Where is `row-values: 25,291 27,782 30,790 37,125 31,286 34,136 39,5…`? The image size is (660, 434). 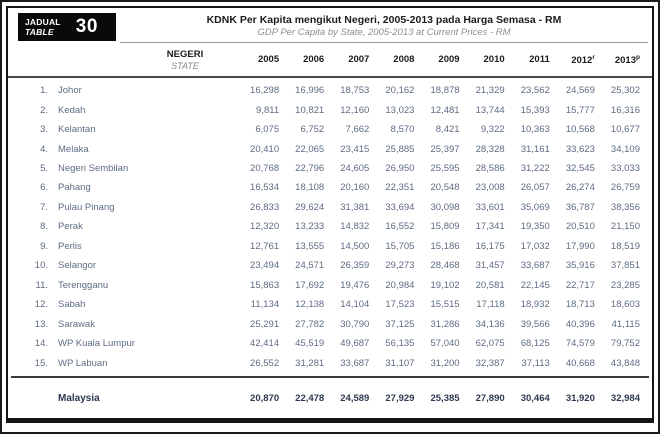 row-values: 25,291 27,782 30,790 37,125 31,286 34,136 39,5… is located at coordinates (437, 324).